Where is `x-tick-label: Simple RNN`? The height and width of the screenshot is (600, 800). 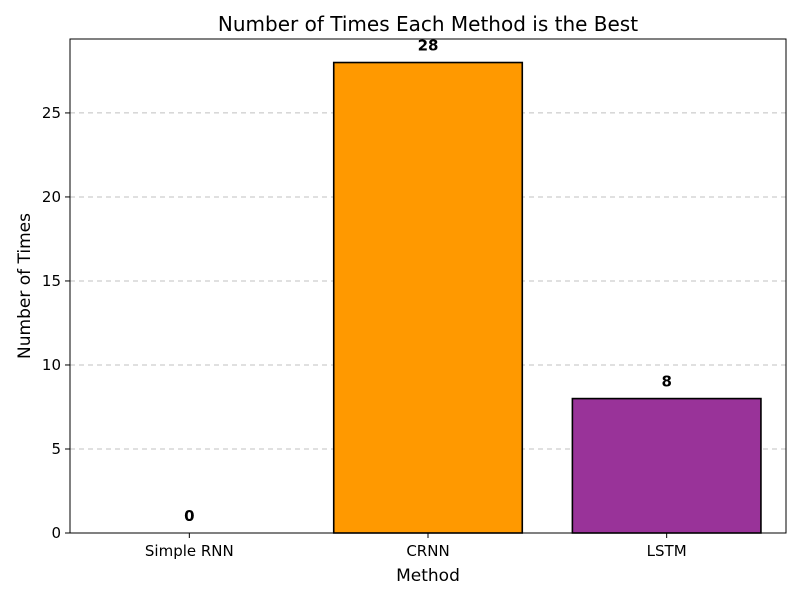
x-tick-label: Simple RNN is located at coordinates (189, 551).